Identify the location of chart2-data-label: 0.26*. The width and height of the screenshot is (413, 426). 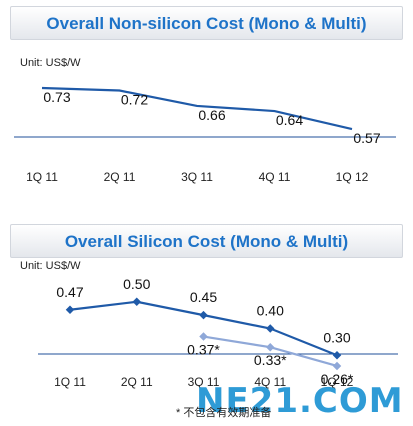
(337, 379).